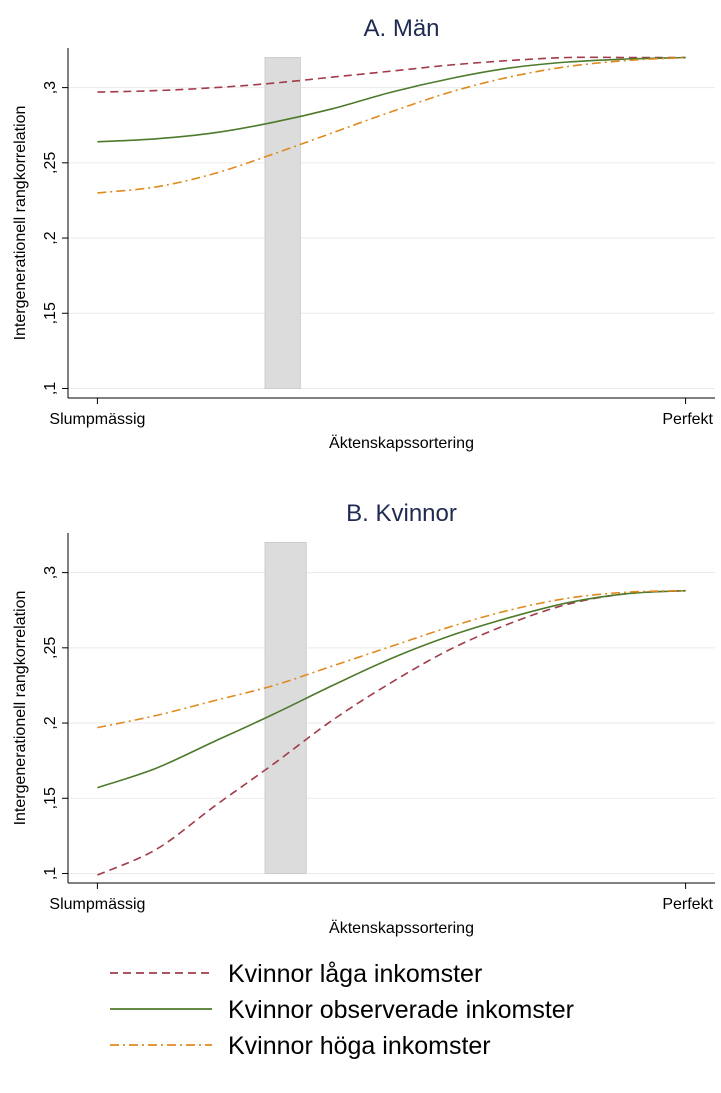 The height and width of the screenshot is (1093, 721). I want to click on legend-label: Kvinnor låga inkomster, so click(355, 974).